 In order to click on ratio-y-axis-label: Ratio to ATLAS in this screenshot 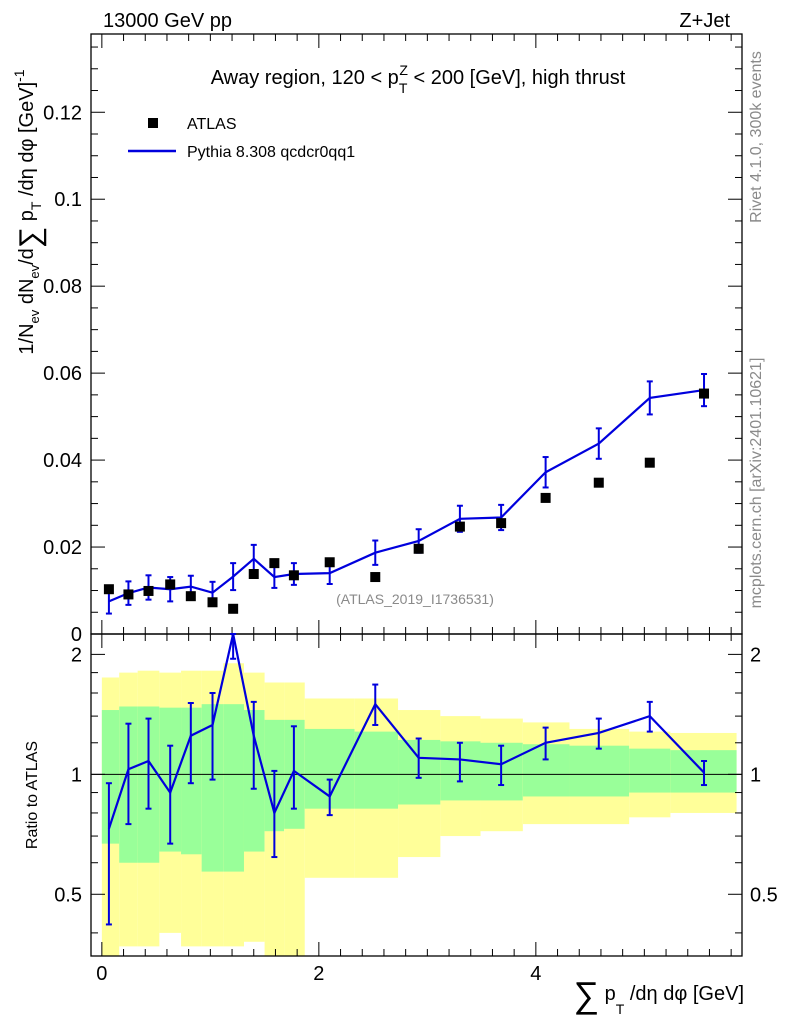, I will do `click(32, 795)`.